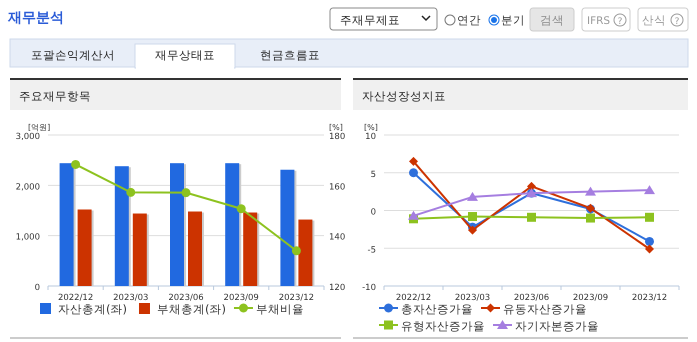 The image size is (697, 342). Describe the element at coordinates (370, 137) in the screenshot. I see `y-tick-label: 10` at that location.